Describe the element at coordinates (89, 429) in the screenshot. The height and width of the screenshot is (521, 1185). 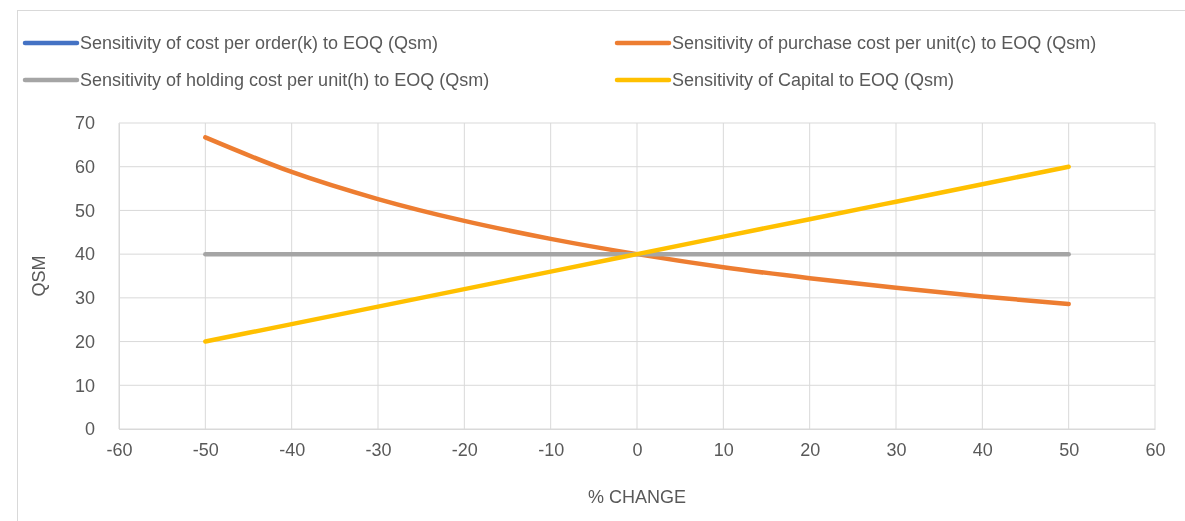
I see `y-tick-label: 0` at that location.